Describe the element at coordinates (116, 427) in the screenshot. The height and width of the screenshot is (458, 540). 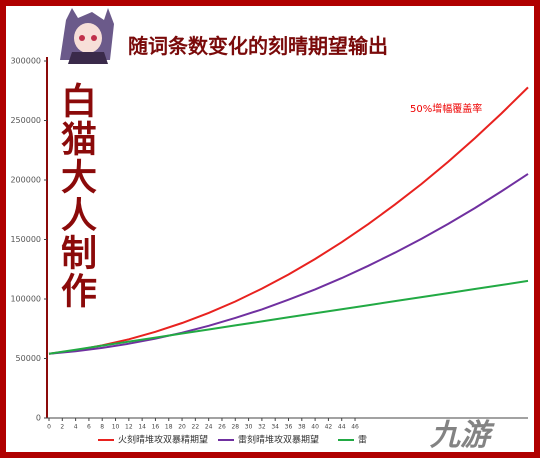
I see `x-tick-label: 10` at that location.